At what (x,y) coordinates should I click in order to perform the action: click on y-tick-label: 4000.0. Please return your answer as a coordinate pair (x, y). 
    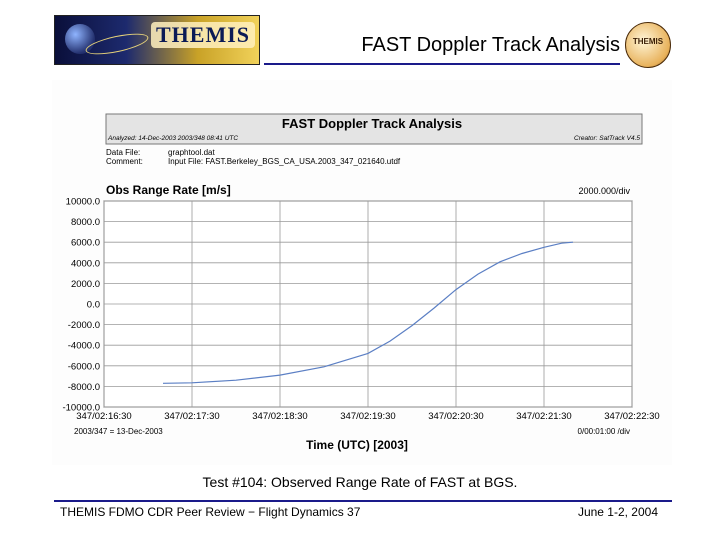
    Looking at the image, I should click on (85, 263).